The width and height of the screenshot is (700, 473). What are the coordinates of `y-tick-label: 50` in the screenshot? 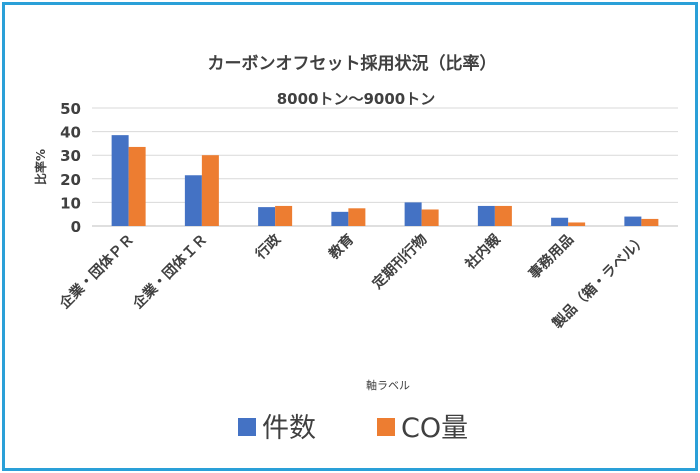 It's located at (70, 109).